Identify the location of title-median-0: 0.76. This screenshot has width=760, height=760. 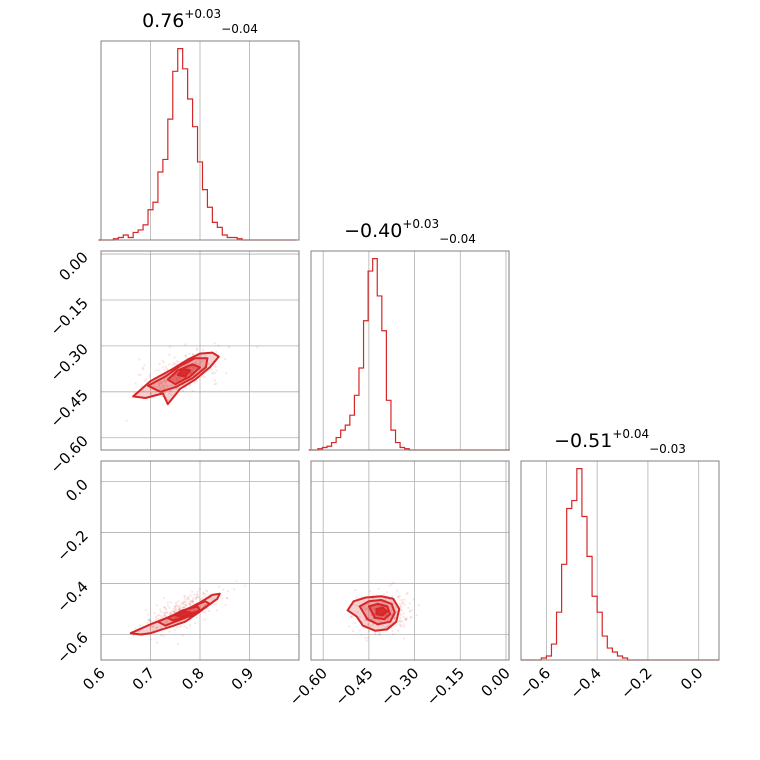
(163, 21).